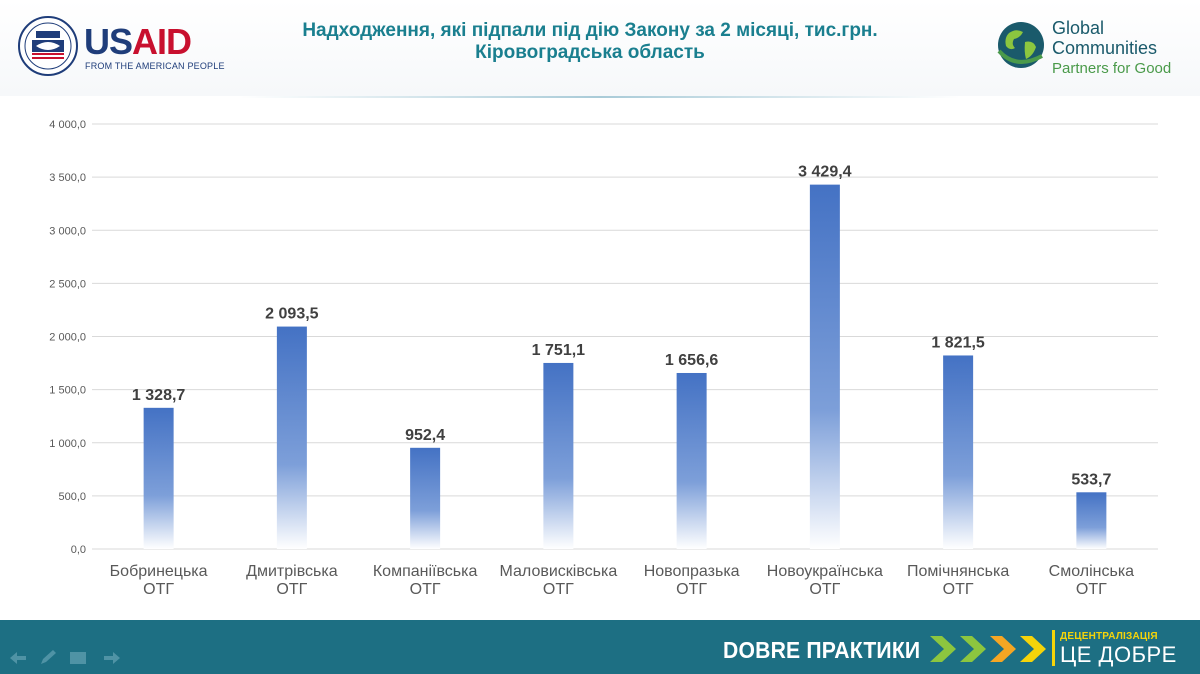 This screenshot has height=674, width=1200. I want to click on x-tick-label: Новопразька, so click(692, 571).